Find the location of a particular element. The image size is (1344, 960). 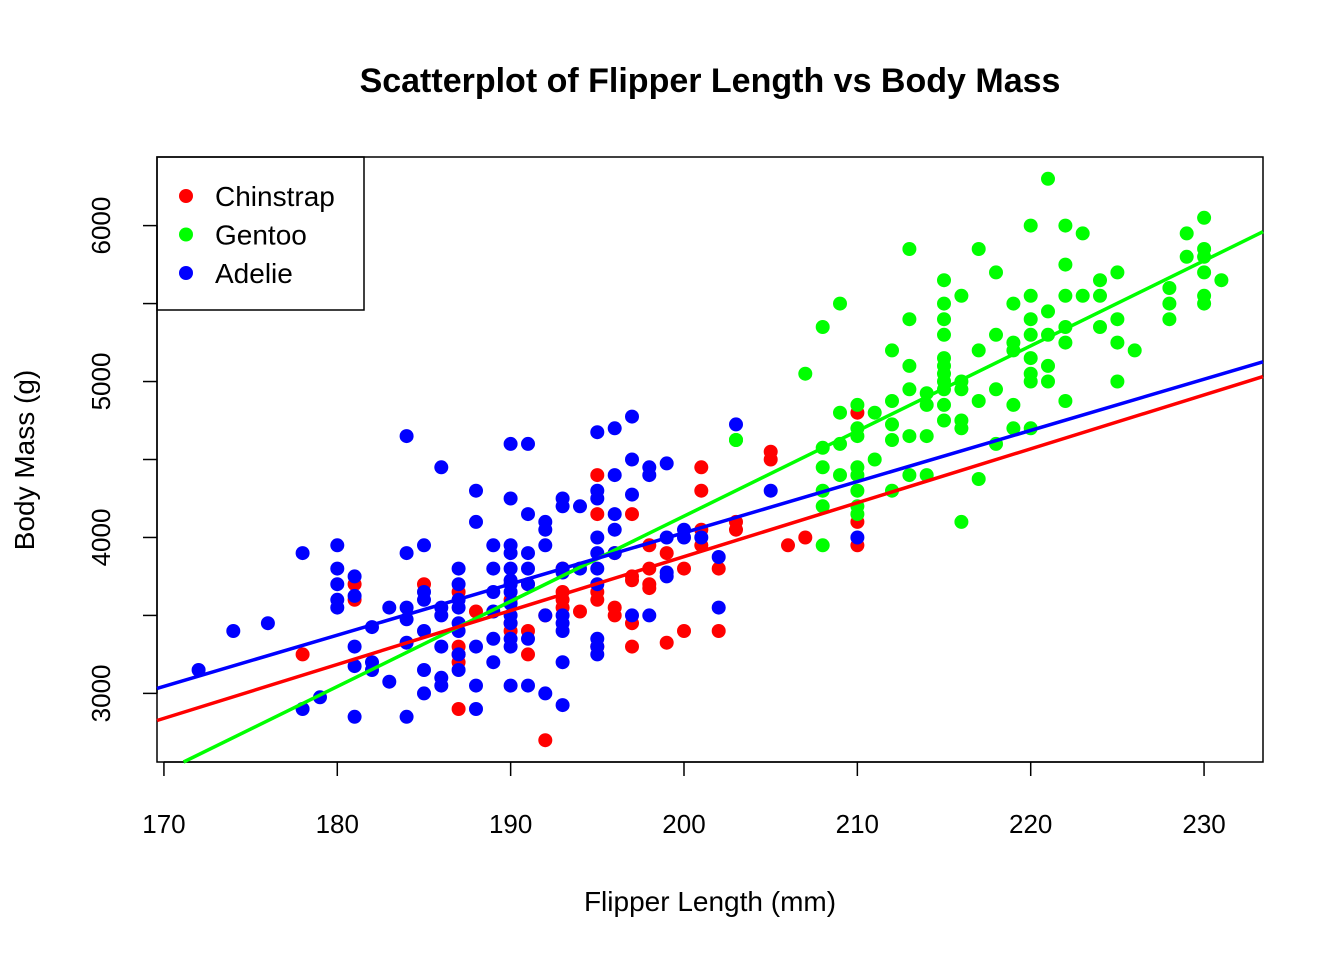

y-tick-label: 3000 is located at coordinates (101, 693).